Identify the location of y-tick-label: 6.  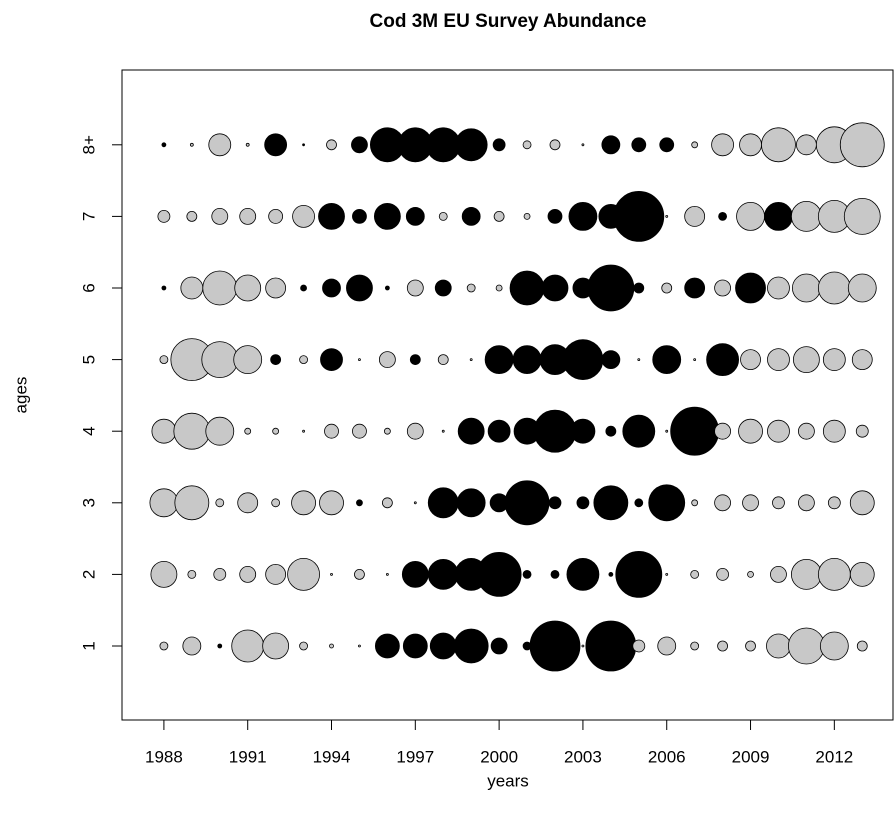
(88, 287).